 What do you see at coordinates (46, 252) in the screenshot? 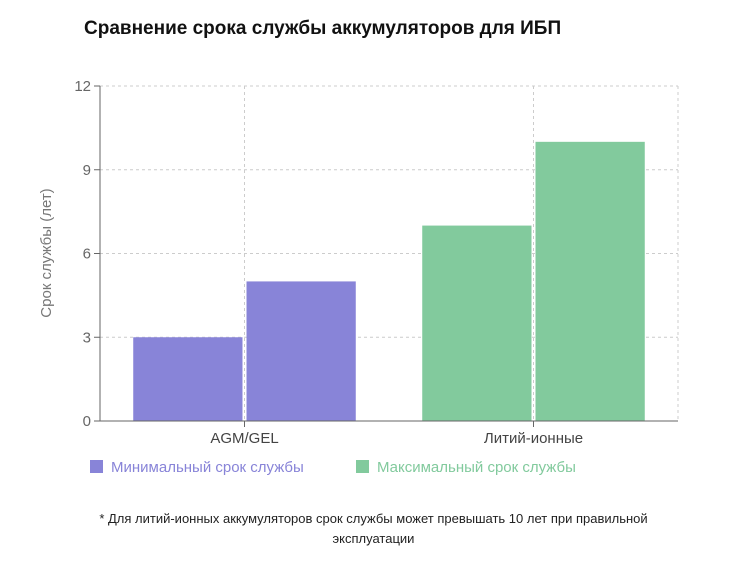
I see `y-axis-label: Срок службы (лет)` at bounding box center [46, 252].